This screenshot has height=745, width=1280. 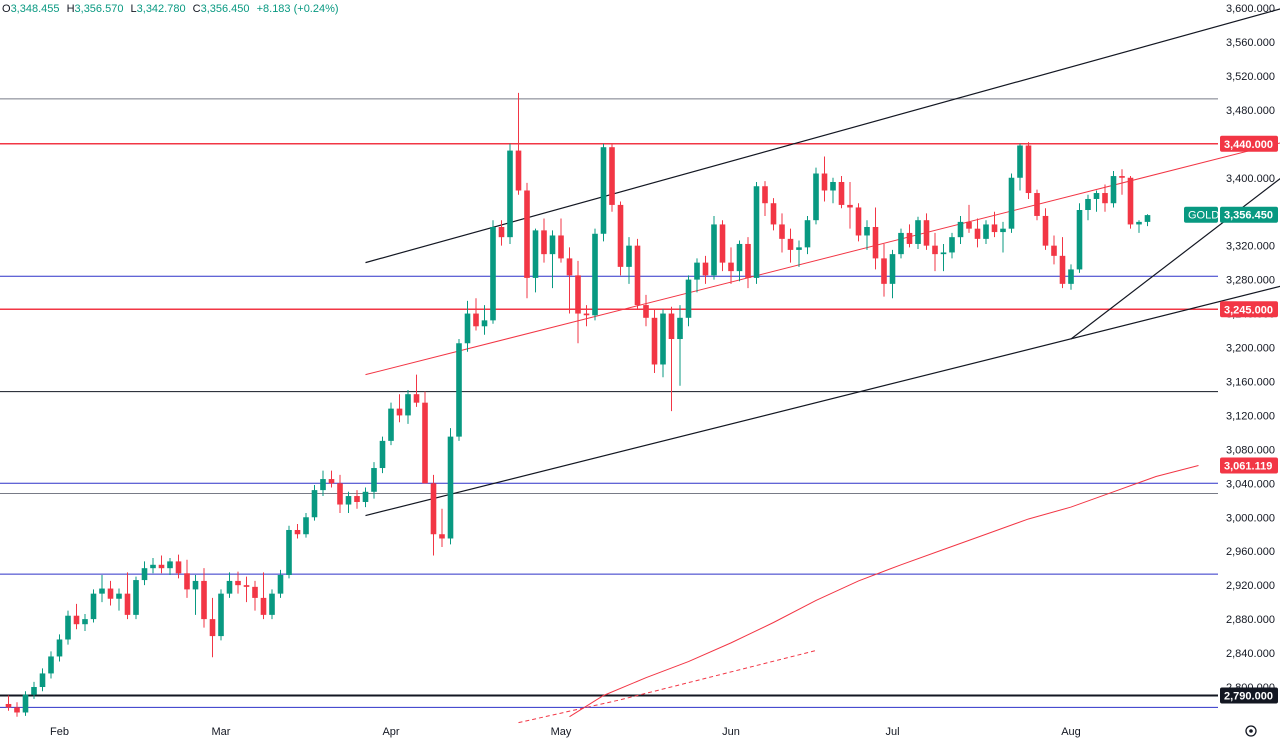 What do you see at coordinates (1249, 465) in the screenshot?
I see `ma-price-label: 3,061.119` at bounding box center [1249, 465].